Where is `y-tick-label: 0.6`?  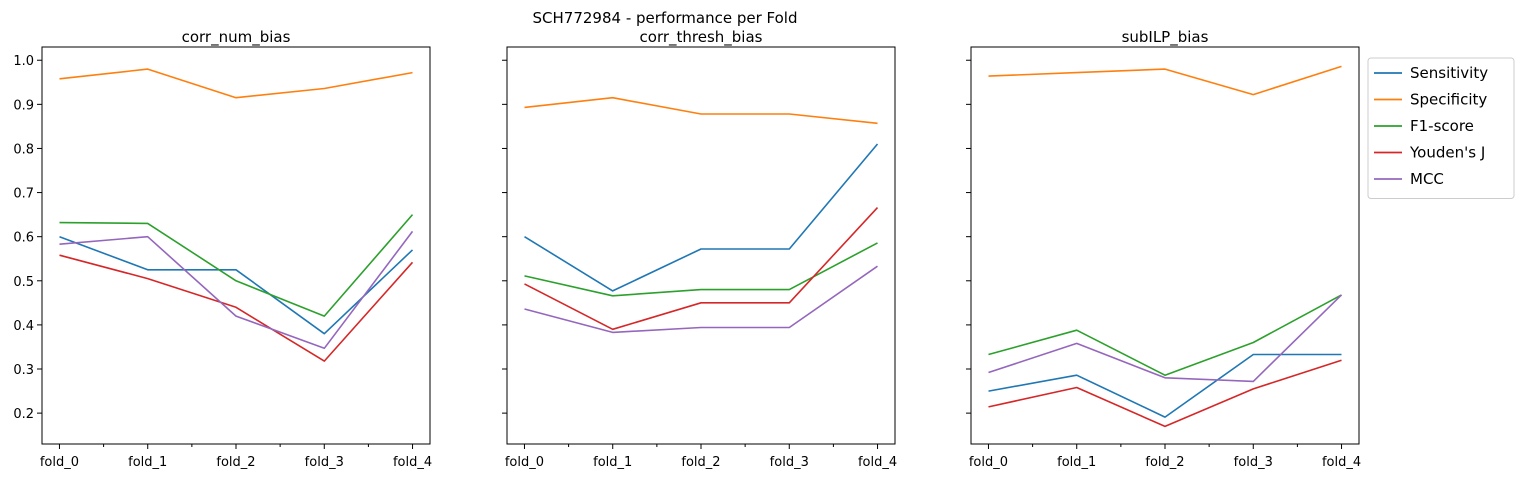
y-tick-label: 0.6 is located at coordinates (23, 238).